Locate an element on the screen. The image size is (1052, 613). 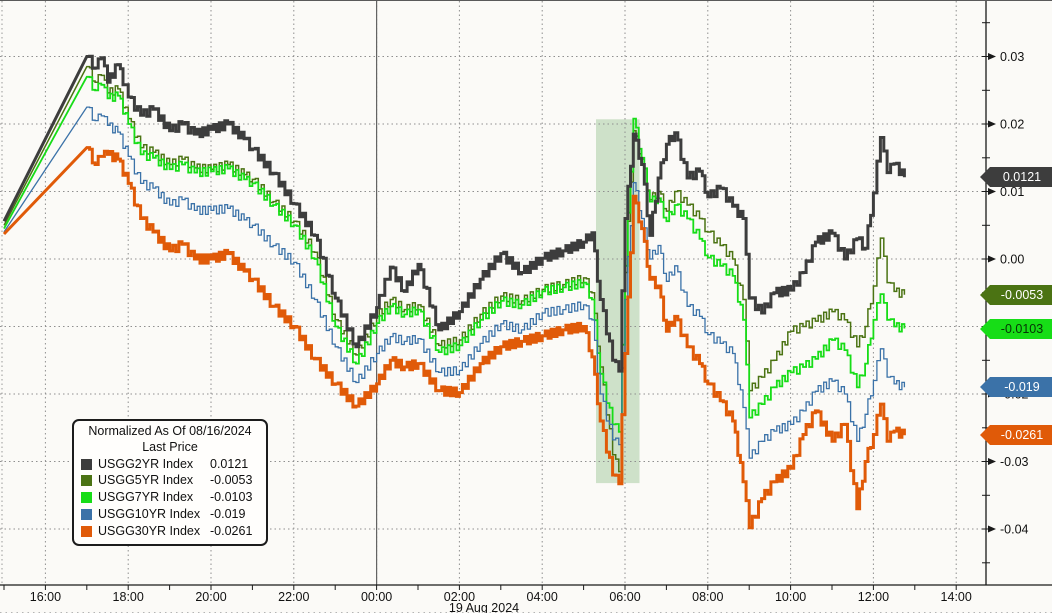
x-tick-label: 20:00 is located at coordinates (210, 597).